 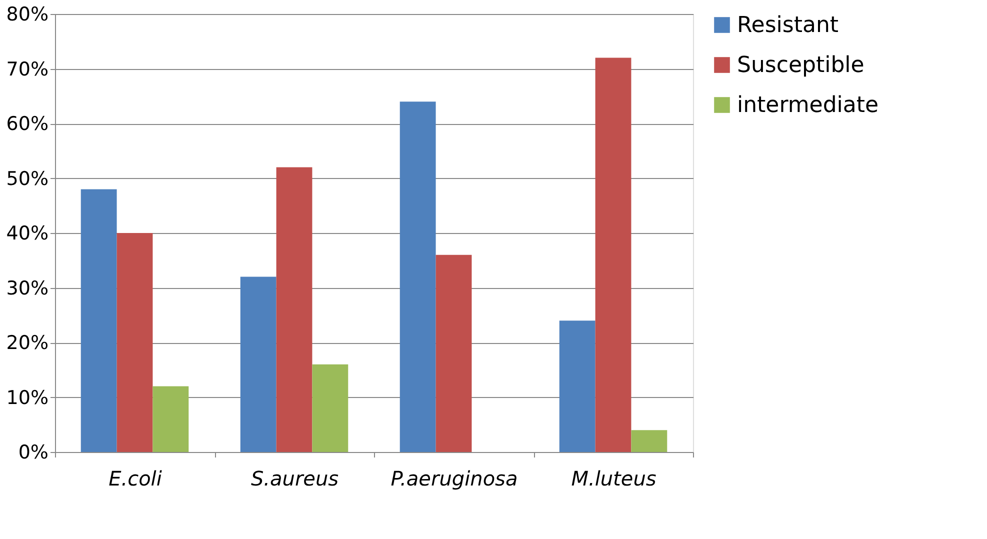 What do you see at coordinates (27, 69) in the screenshot?
I see `y-tick-label: 70%` at bounding box center [27, 69].